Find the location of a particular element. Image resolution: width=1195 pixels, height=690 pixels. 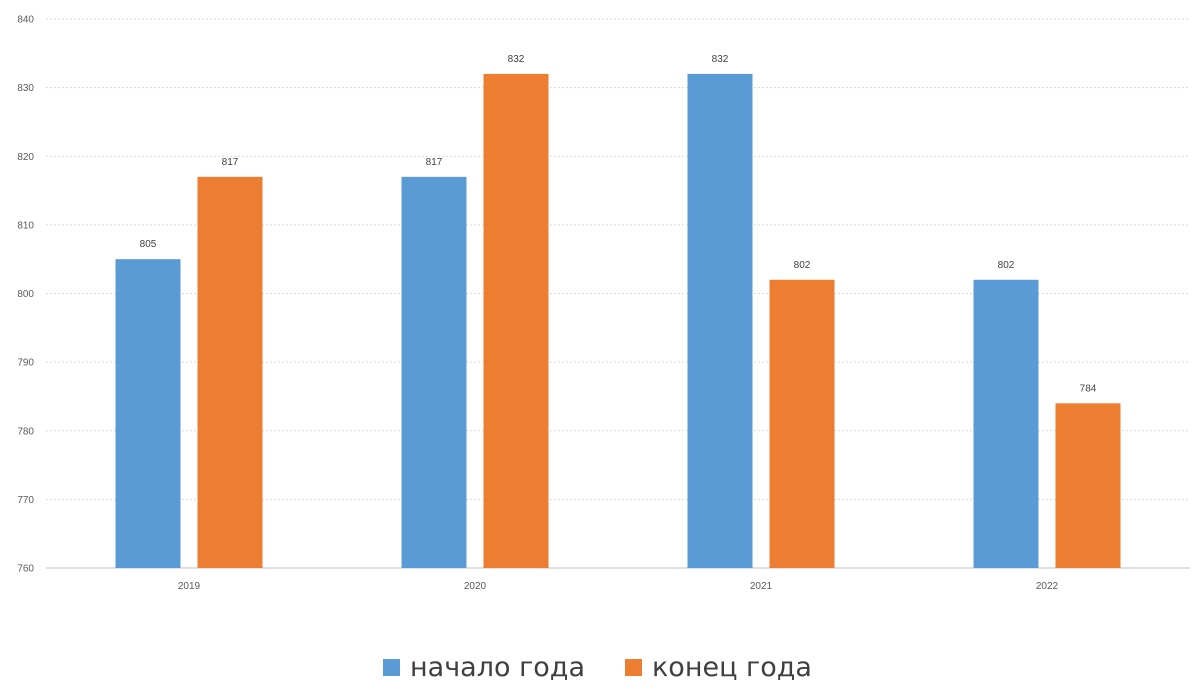

legend-item-start-of-year: начало года is located at coordinates (484, 667).